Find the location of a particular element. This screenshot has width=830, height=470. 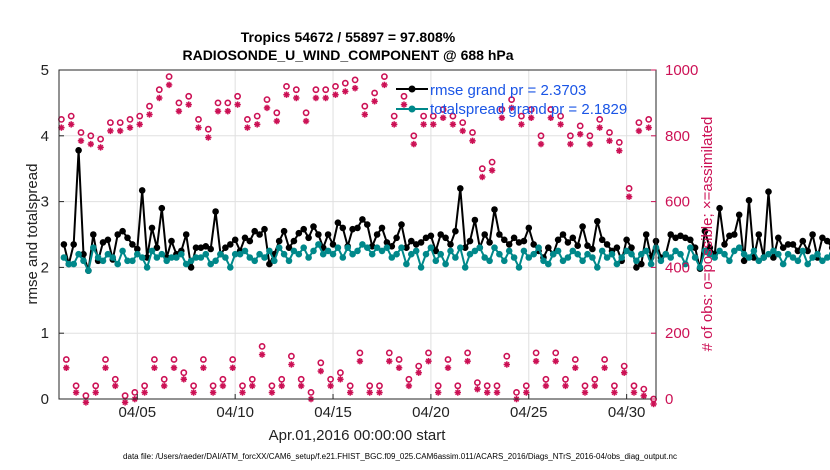

y-tick-label-right: 200 is located at coordinates (677, 333).